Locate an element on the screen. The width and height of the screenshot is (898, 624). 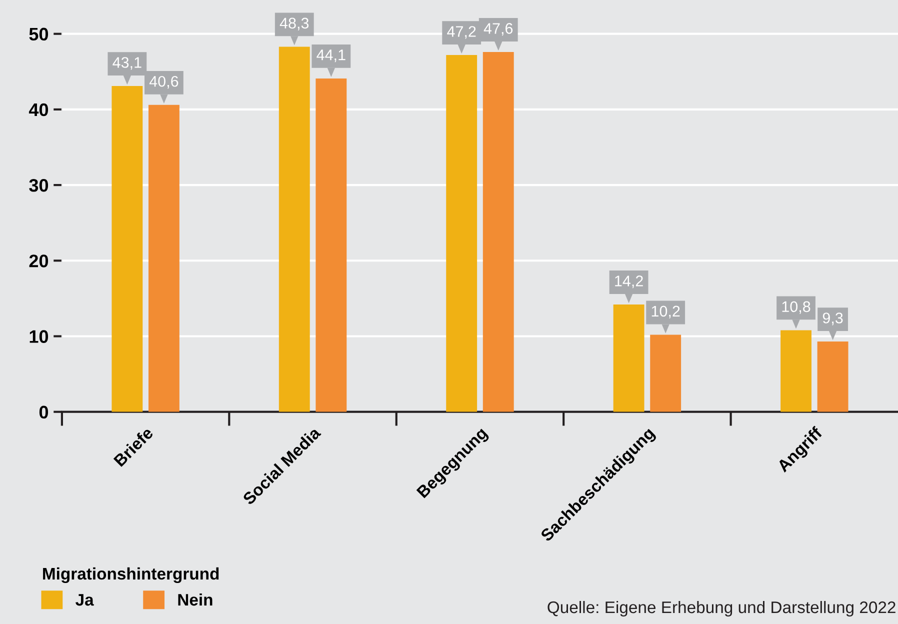
y-tick-label: 40 is located at coordinates (38, 109).